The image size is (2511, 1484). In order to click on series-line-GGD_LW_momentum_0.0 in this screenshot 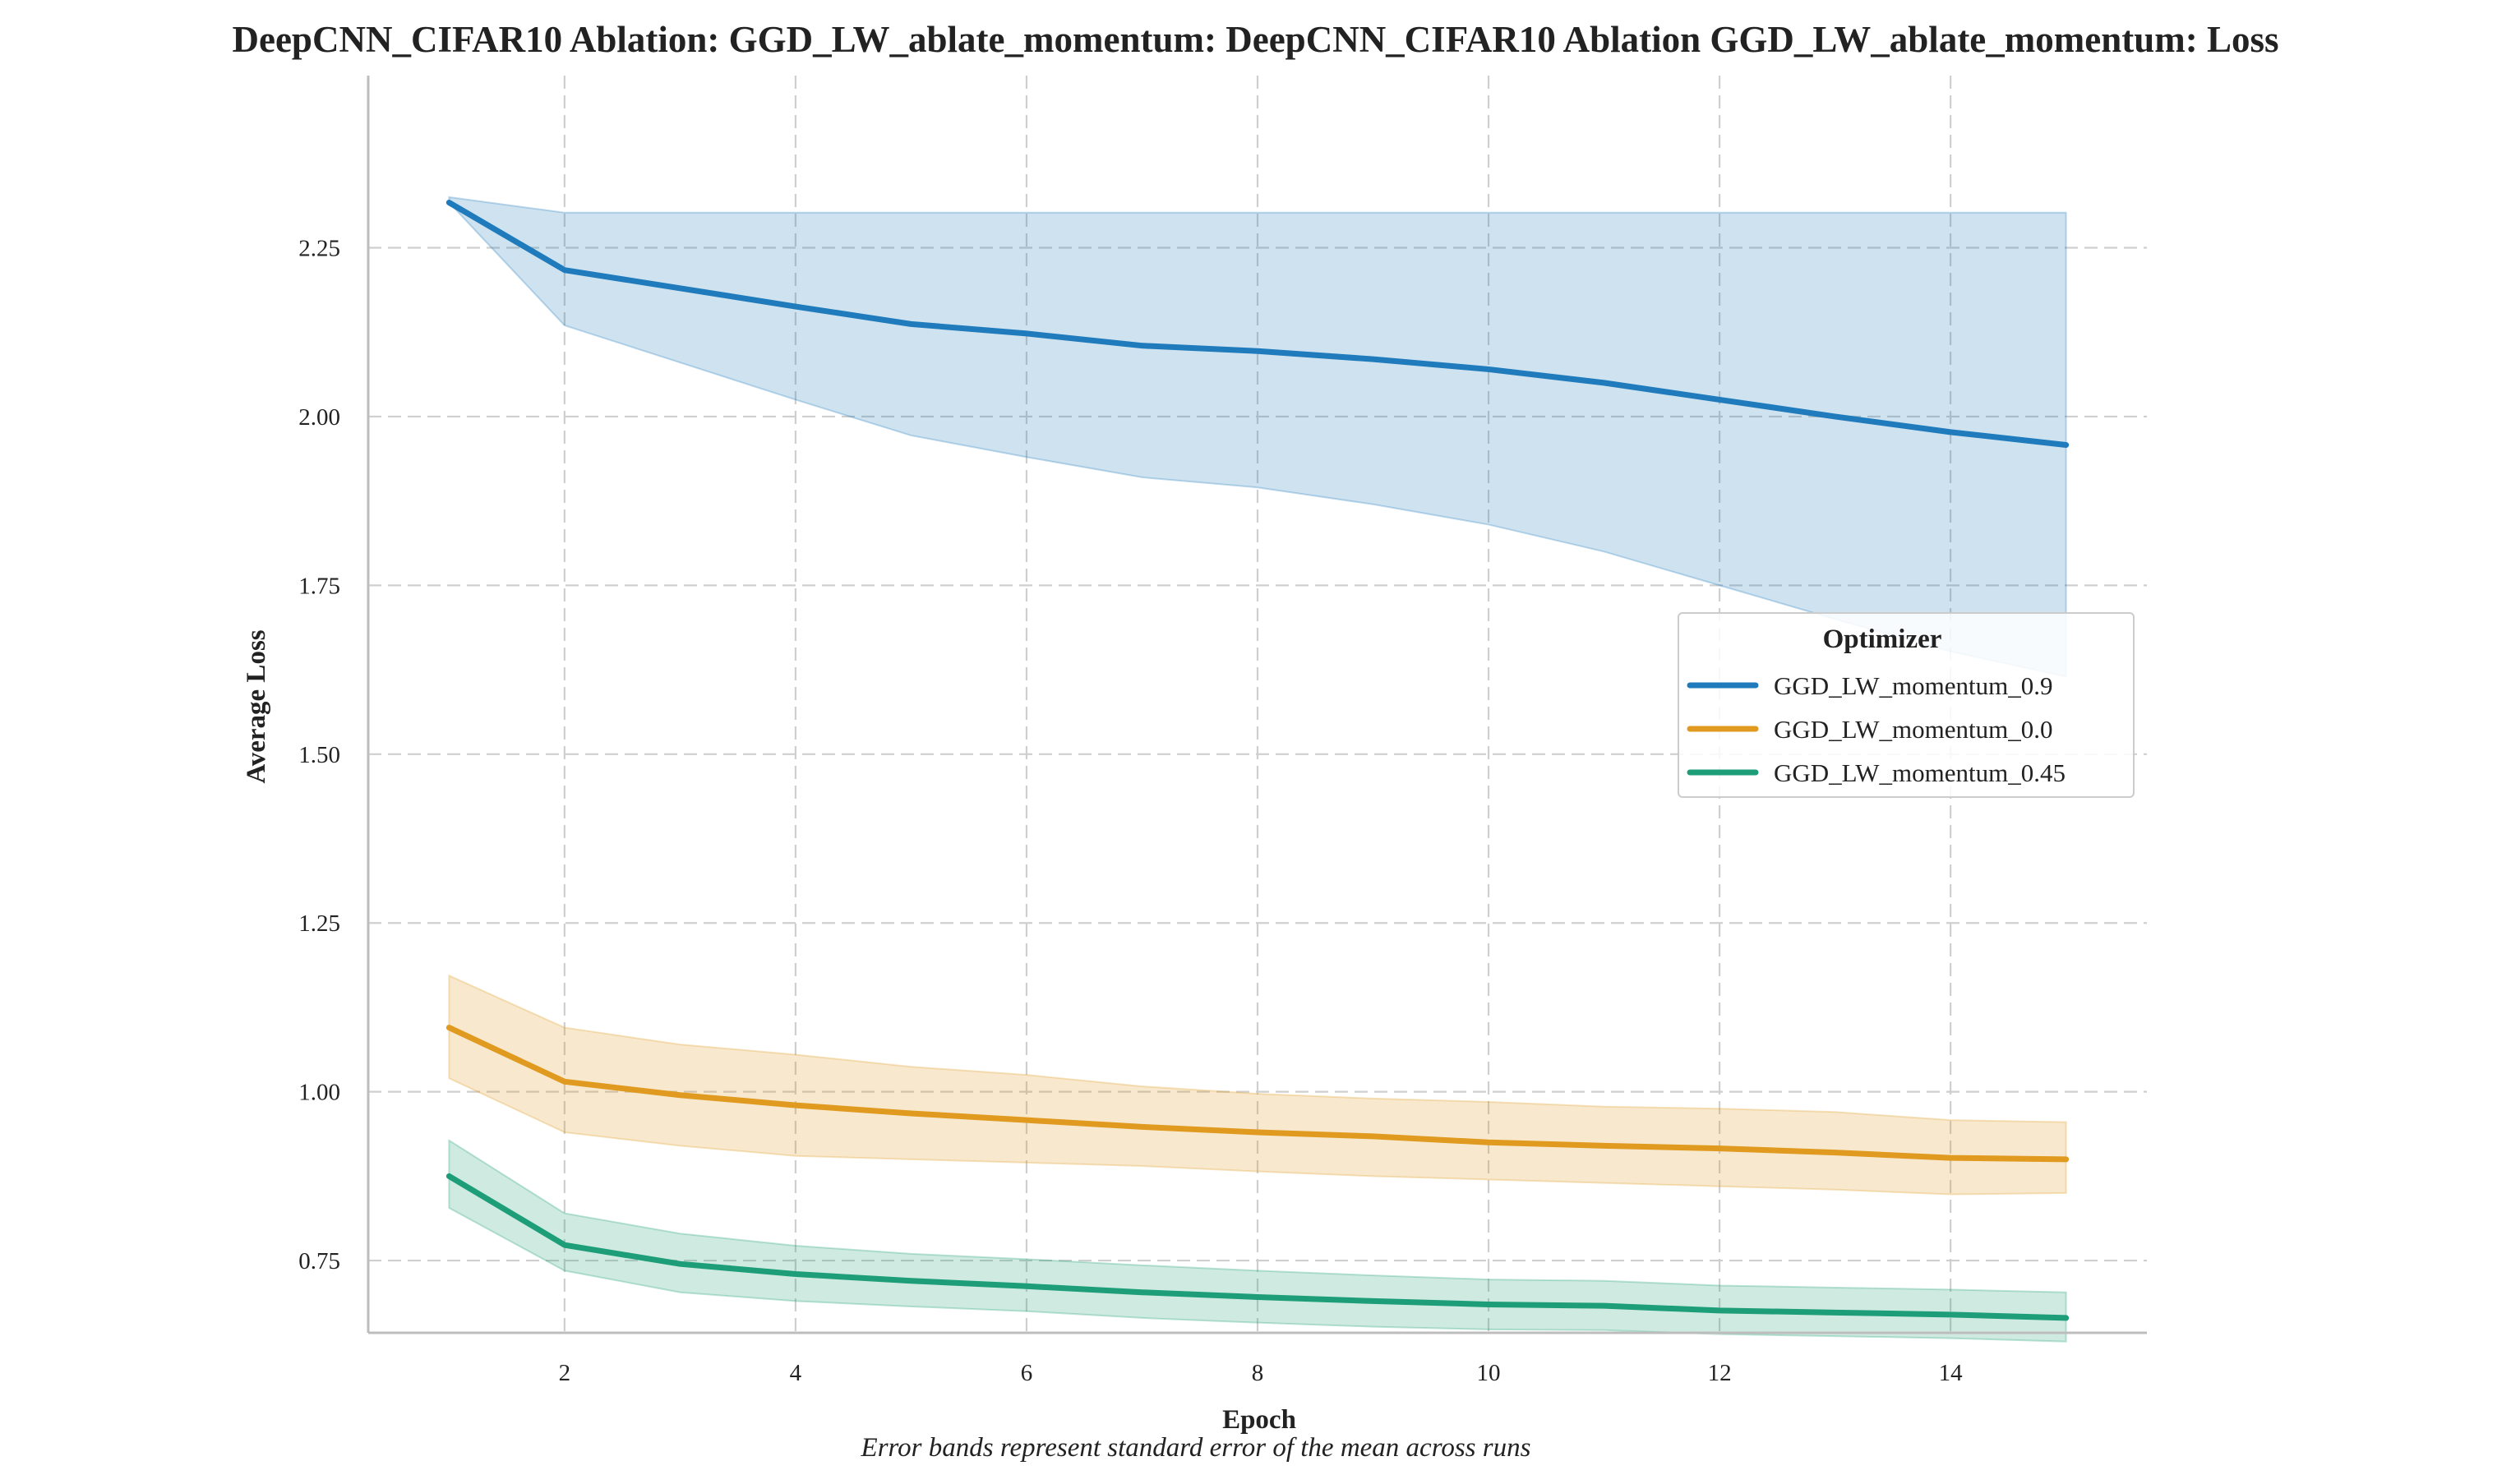, I will do `click(1257, 1094)`.